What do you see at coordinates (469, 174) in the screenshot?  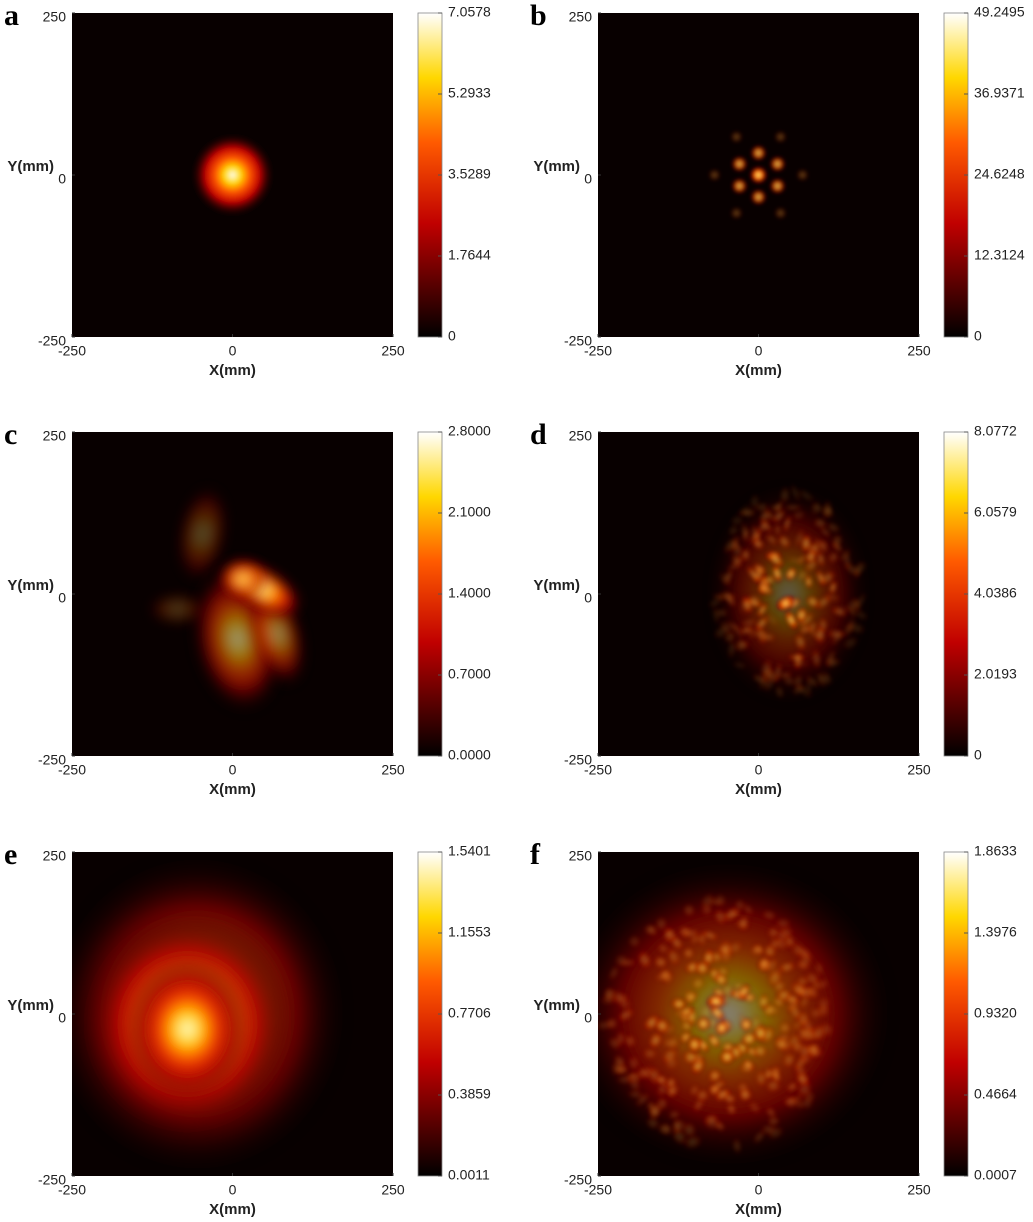 I see `colorbar-tick-label: 3.5289` at bounding box center [469, 174].